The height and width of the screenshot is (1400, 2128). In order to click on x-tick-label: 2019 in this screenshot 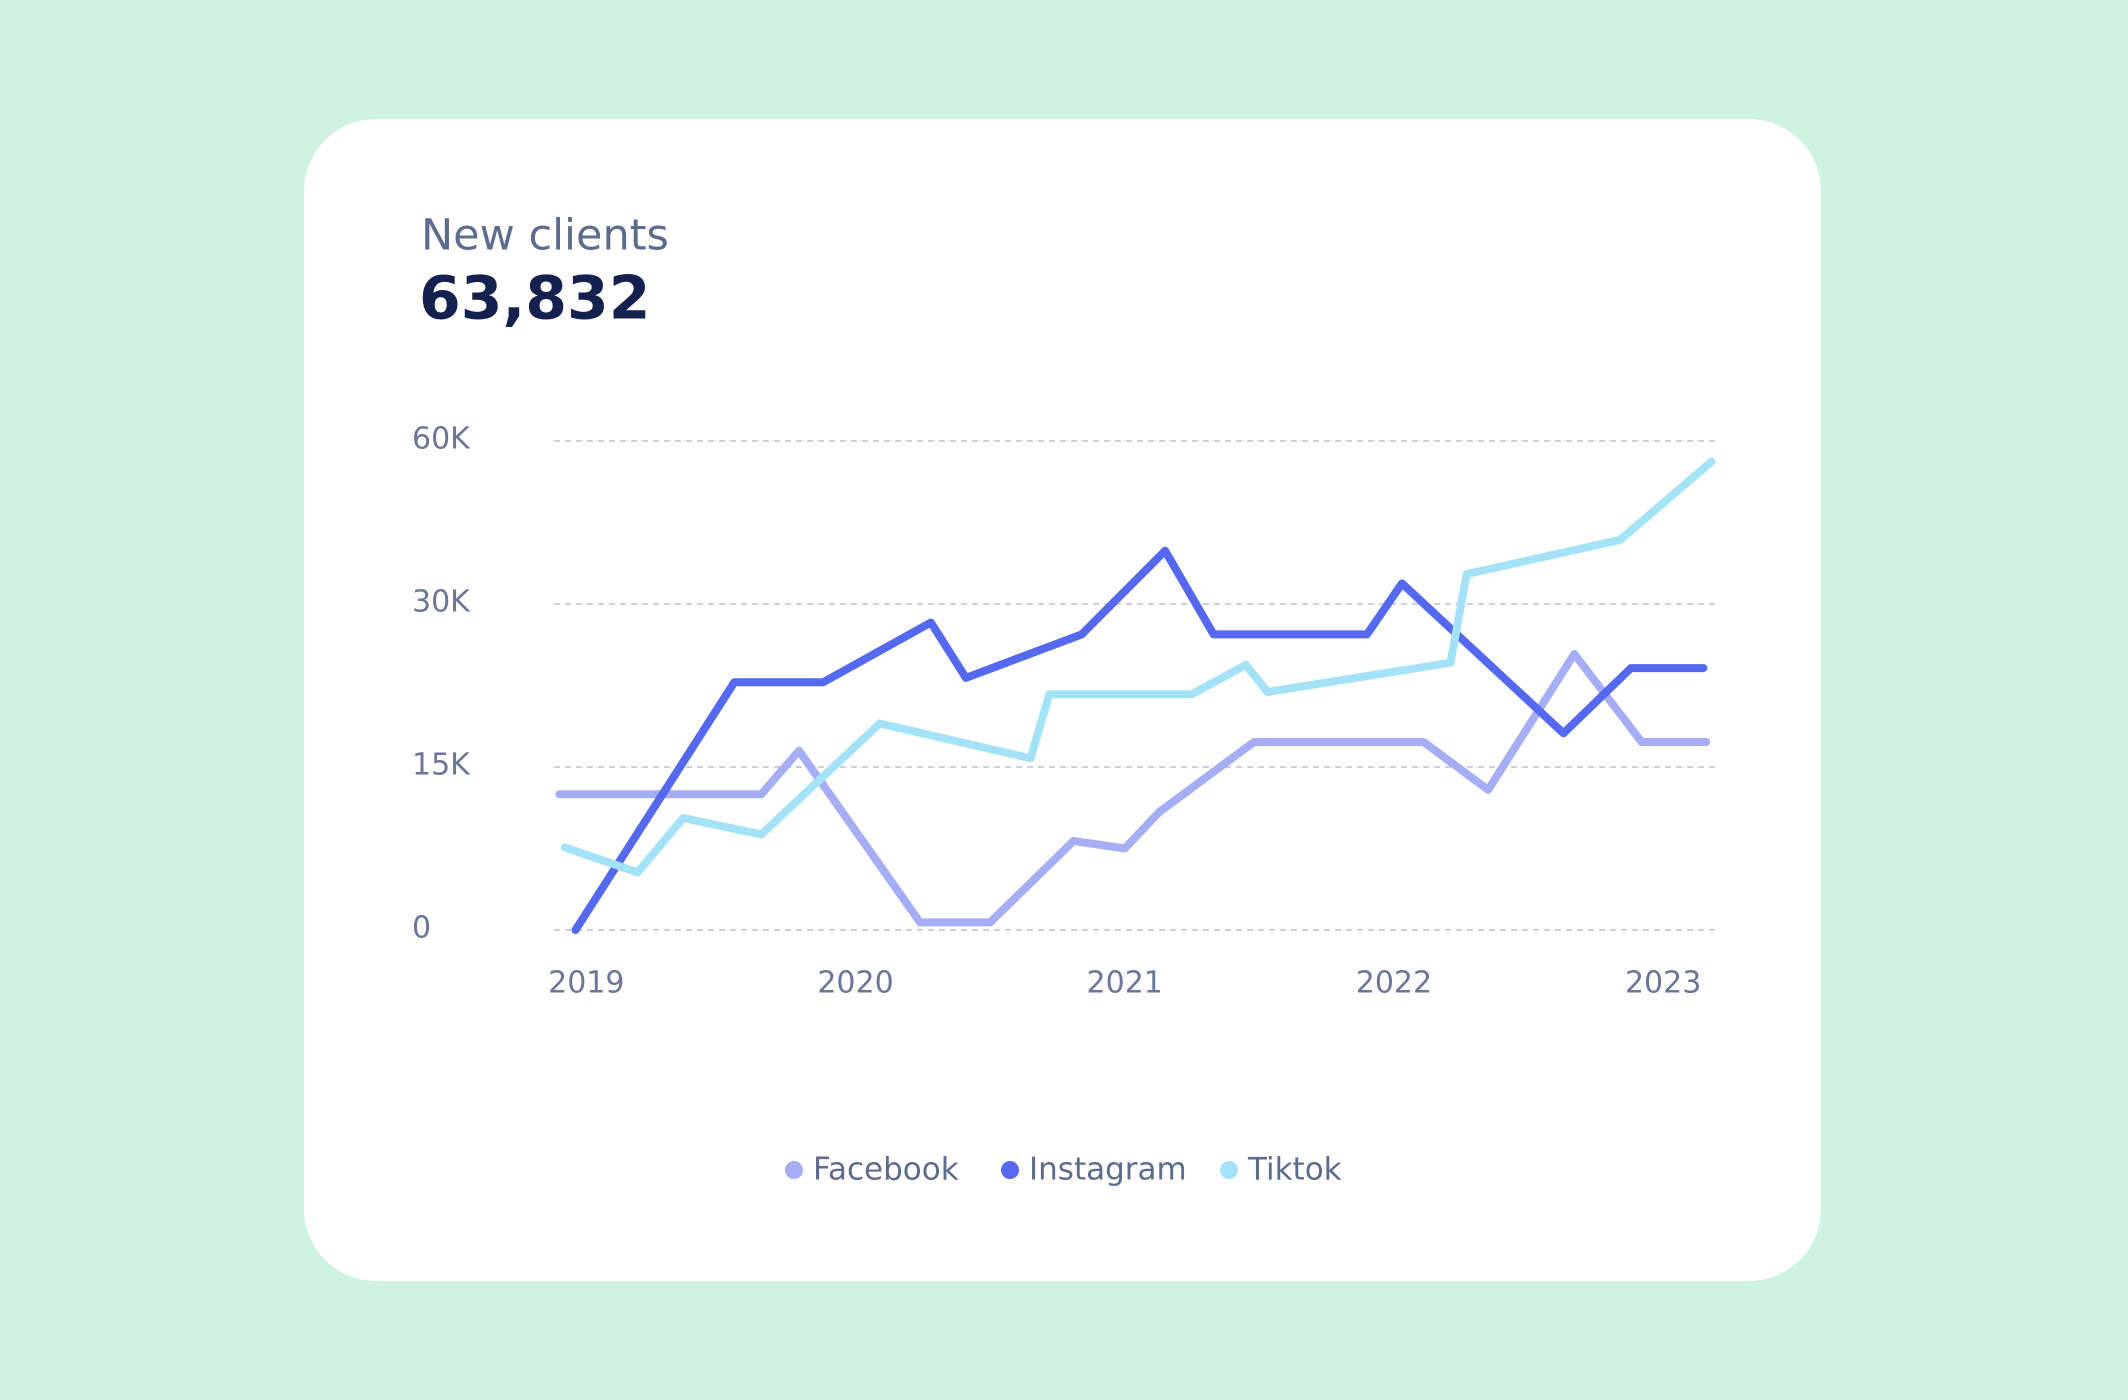, I will do `click(586, 983)`.